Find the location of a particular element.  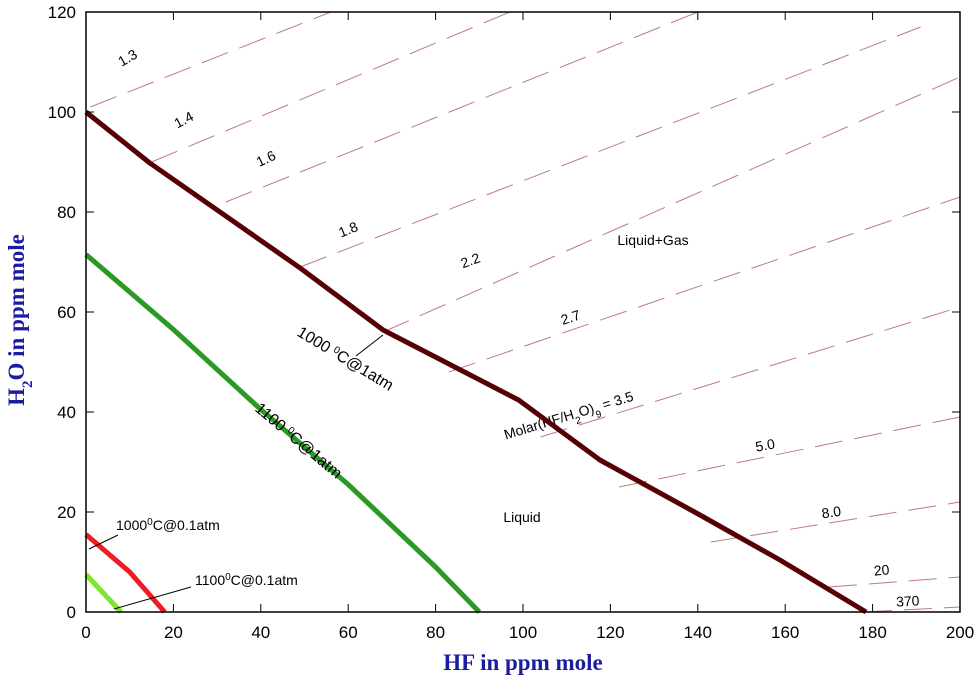

contour-label: 2.7 is located at coordinates (571, 317).